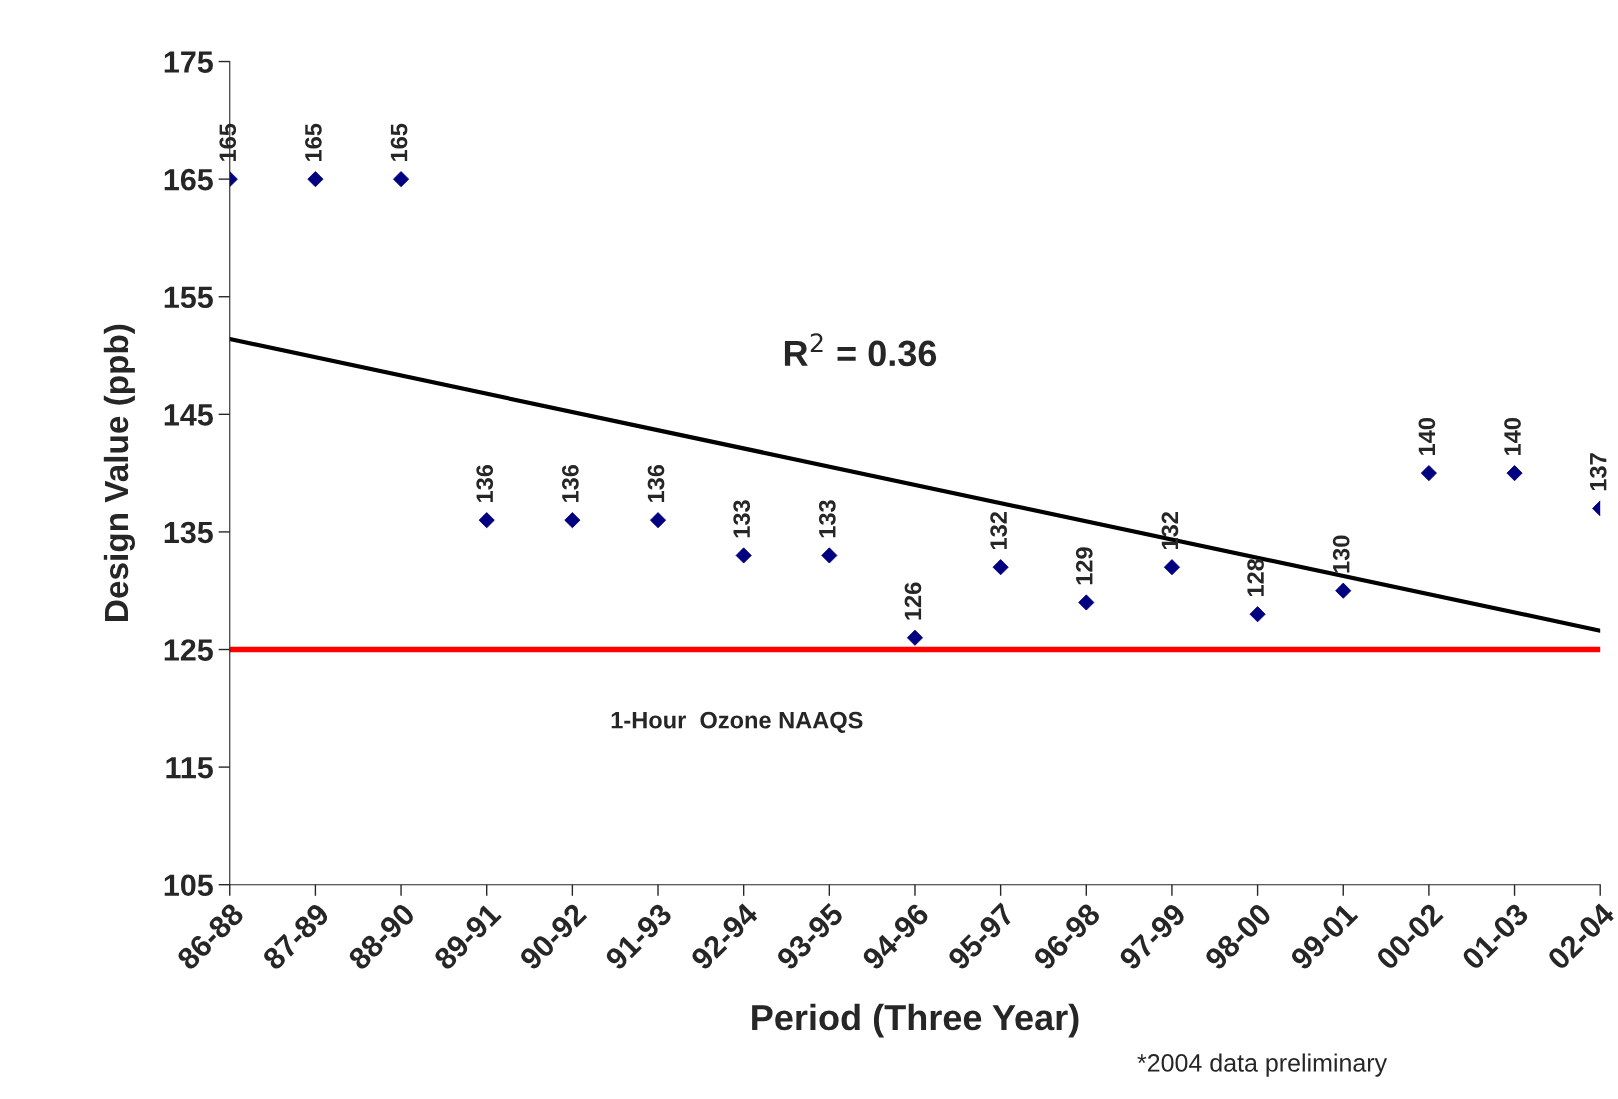  What do you see at coordinates (188, 62) in the screenshot?
I see `y-tick-label: 175` at bounding box center [188, 62].